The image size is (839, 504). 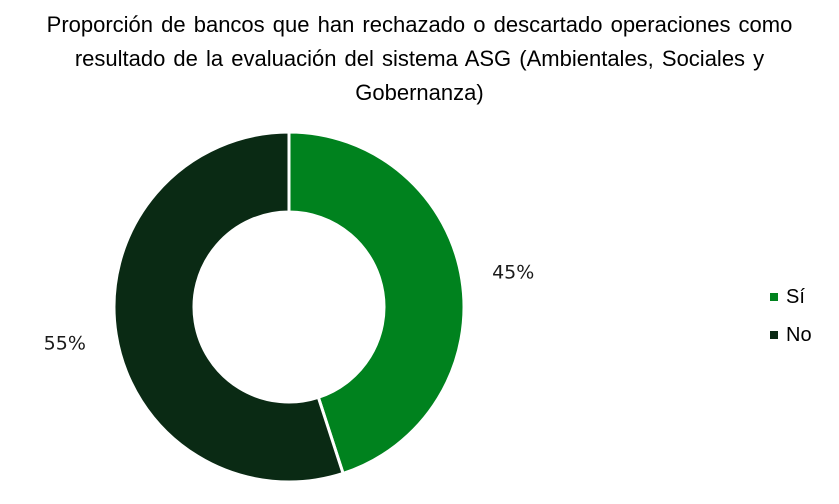 What do you see at coordinates (774, 297) in the screenshot?
I see `legend-swatch-si` at bounding box center [774, 297].